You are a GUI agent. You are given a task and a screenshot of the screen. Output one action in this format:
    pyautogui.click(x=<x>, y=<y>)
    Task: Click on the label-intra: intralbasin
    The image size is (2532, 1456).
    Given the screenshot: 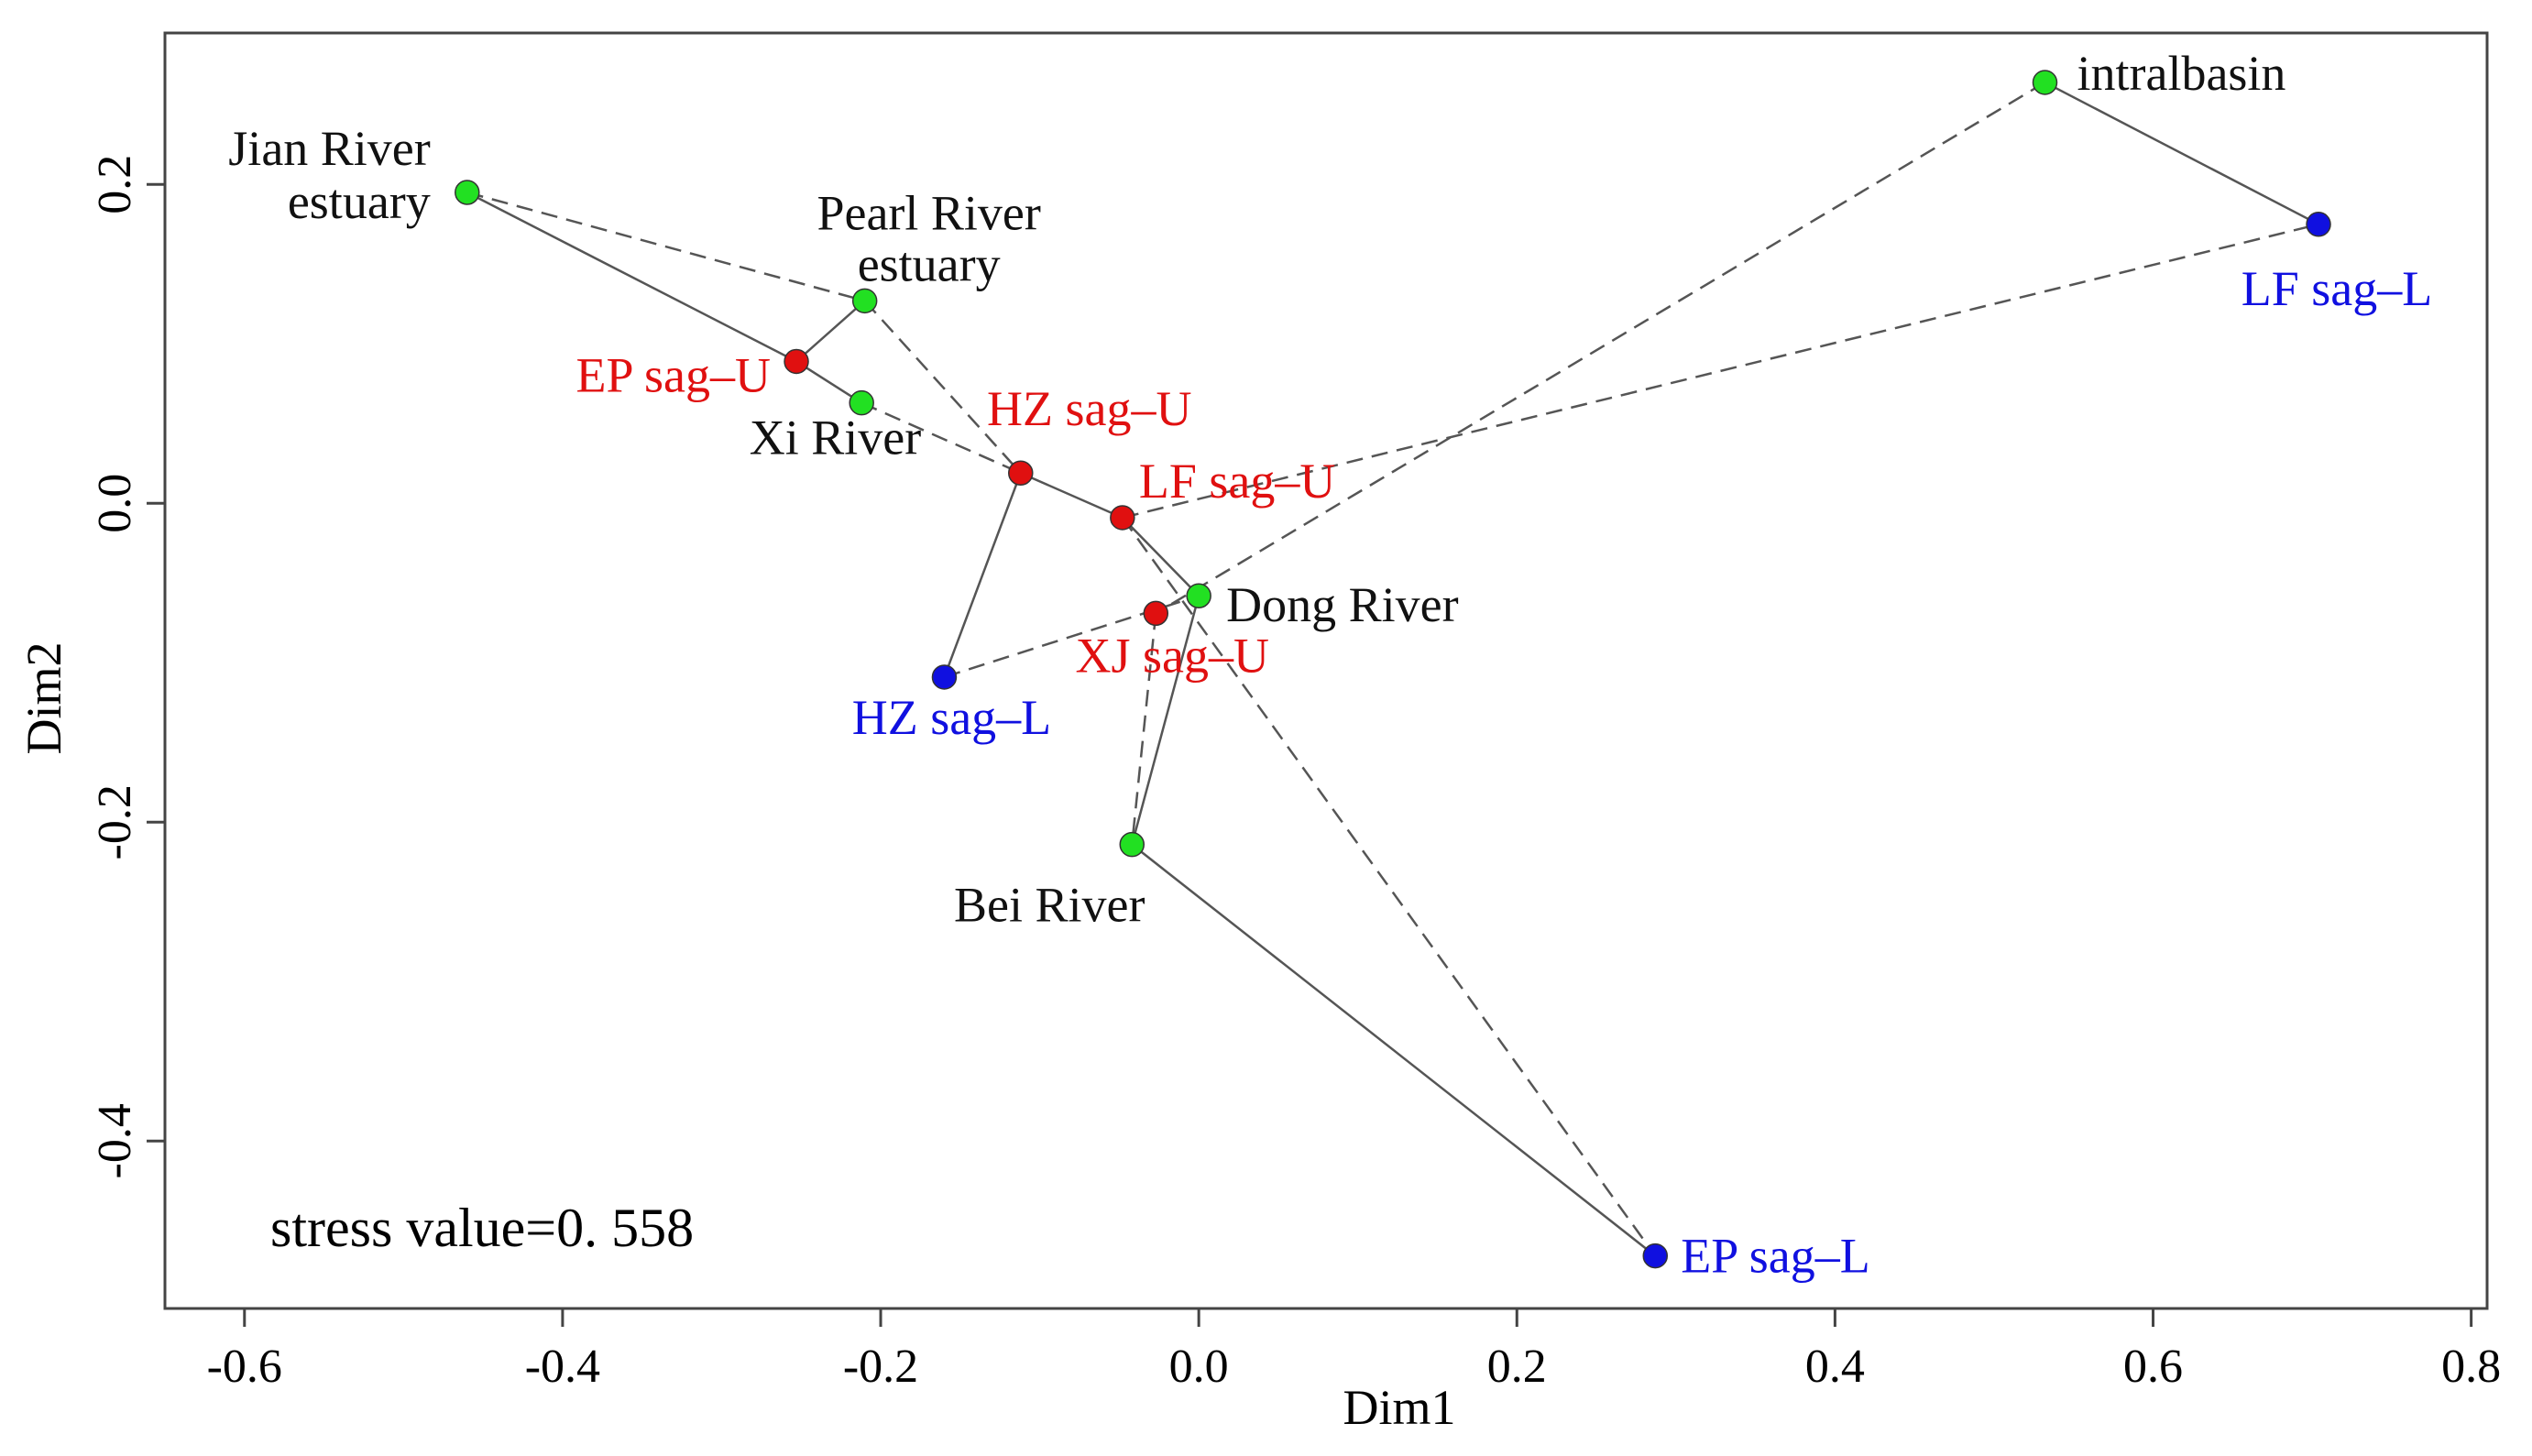 What is the action you would take?
    pyautogui.click(x=2181, y=73)
    